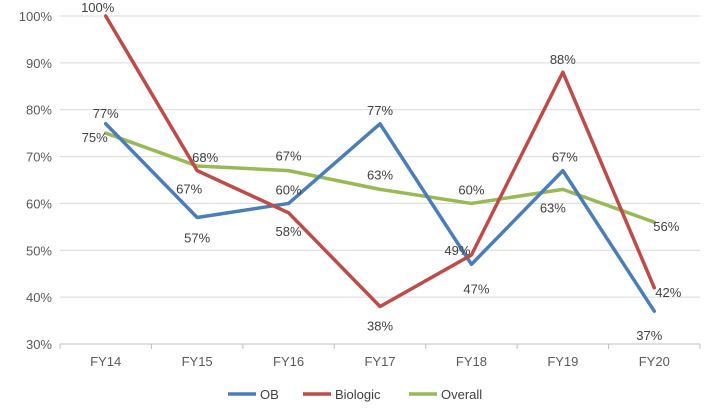 The height and width of the screenshot is (416, 709). I want to click on y-tick-label-50: 50%, so click(39, 250).